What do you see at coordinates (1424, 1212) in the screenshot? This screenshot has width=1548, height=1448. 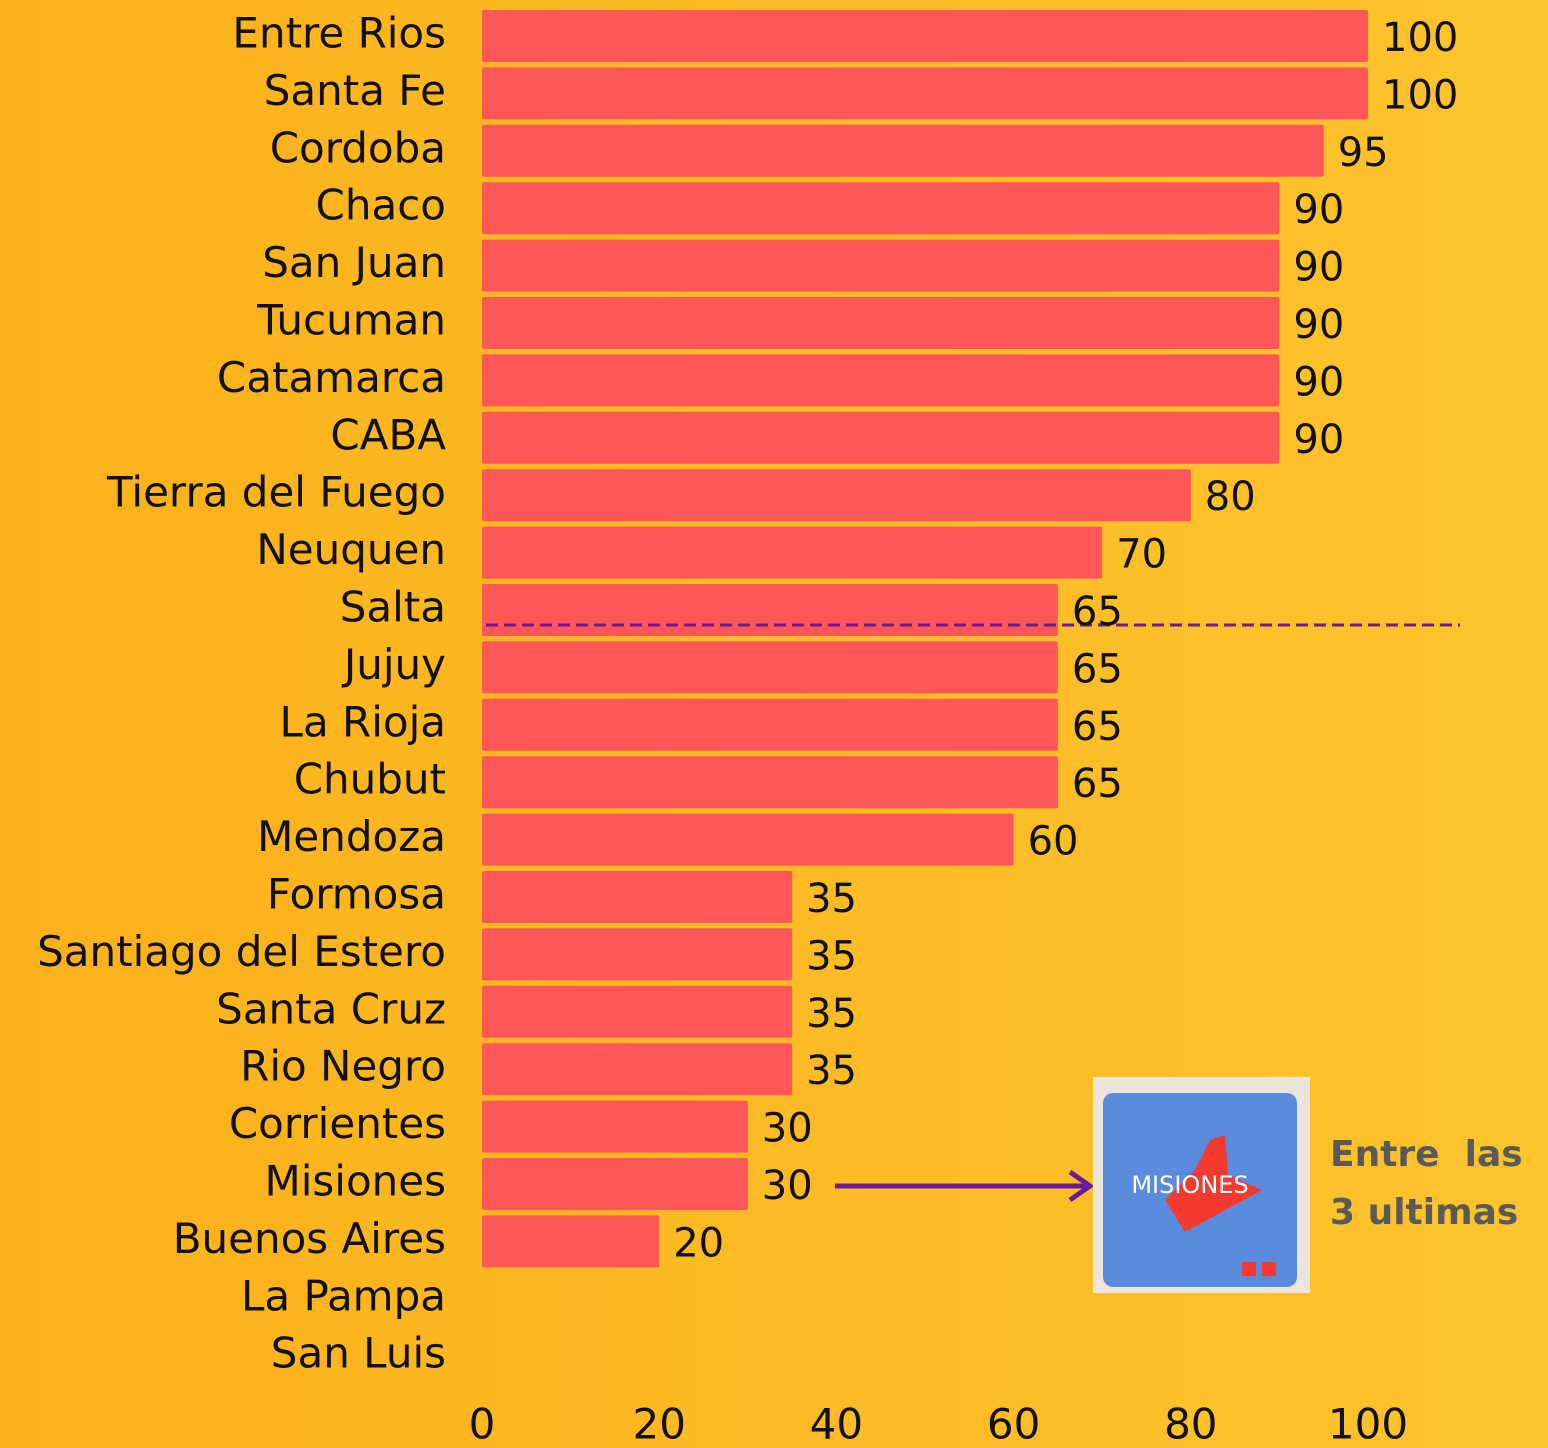 I see `annotation: 3 ultimas` at bounding box center [1424, 1212].